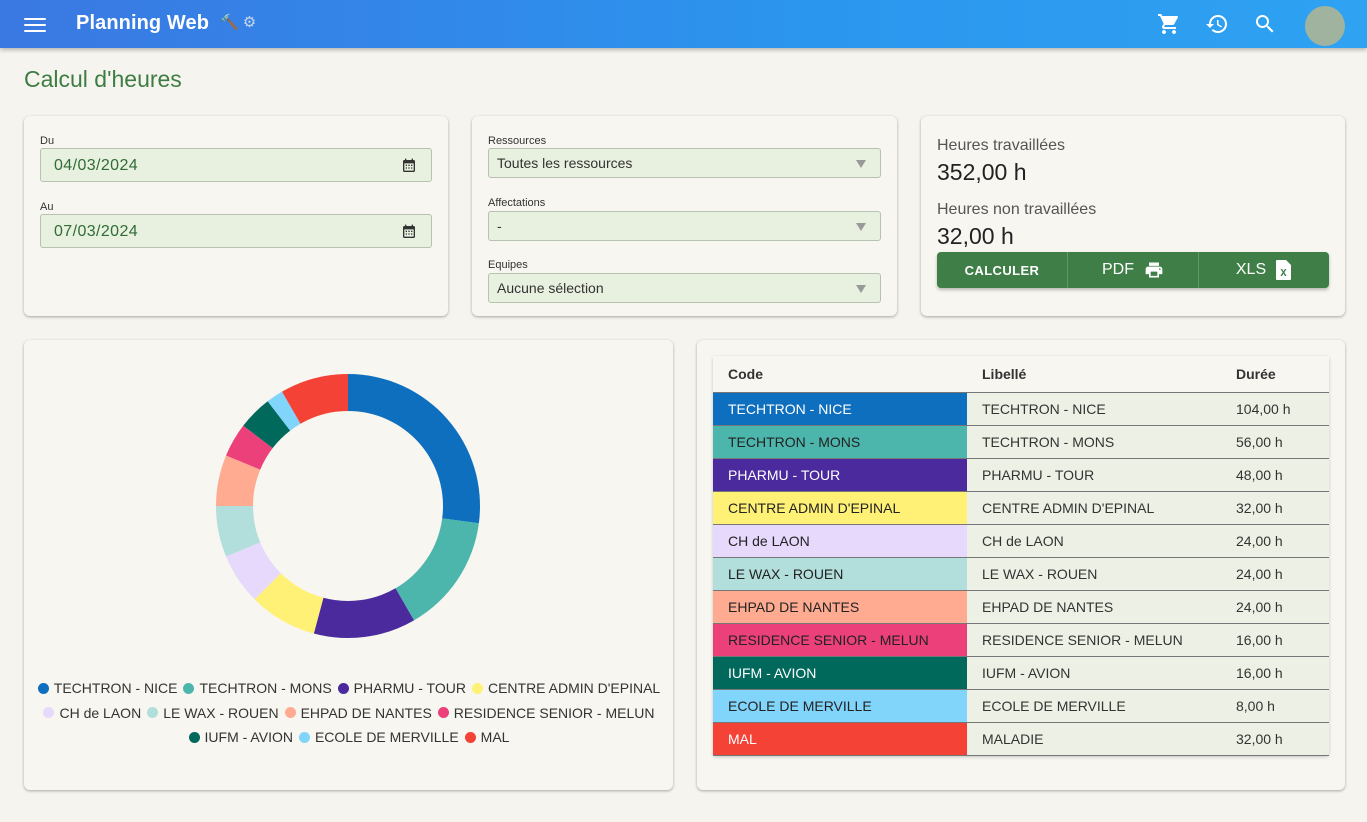 The width and height of the screenshot is (1367, 822). I want to click on legend-item: RESIDENCE SENIOR - MELUN, so click(546, 713).